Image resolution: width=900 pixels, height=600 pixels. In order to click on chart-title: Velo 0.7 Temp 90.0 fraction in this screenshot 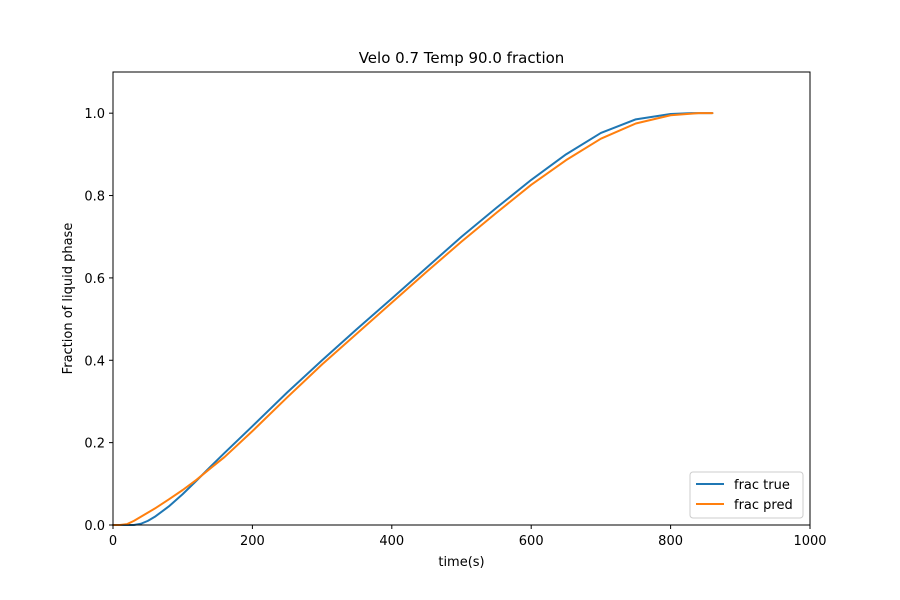, I will do `click(462, 58)`.